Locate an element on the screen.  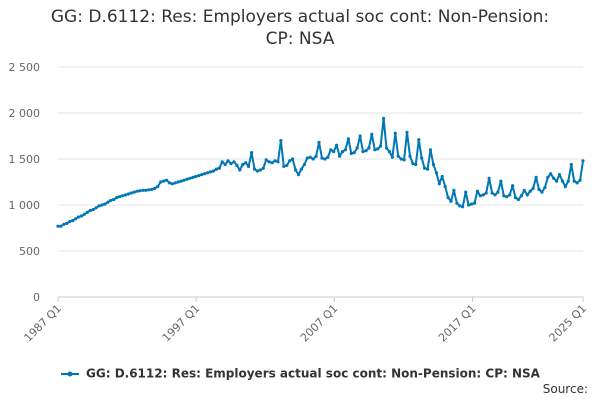
x-tick-label: 2025 Q1 is located at coordinates (568, 323).